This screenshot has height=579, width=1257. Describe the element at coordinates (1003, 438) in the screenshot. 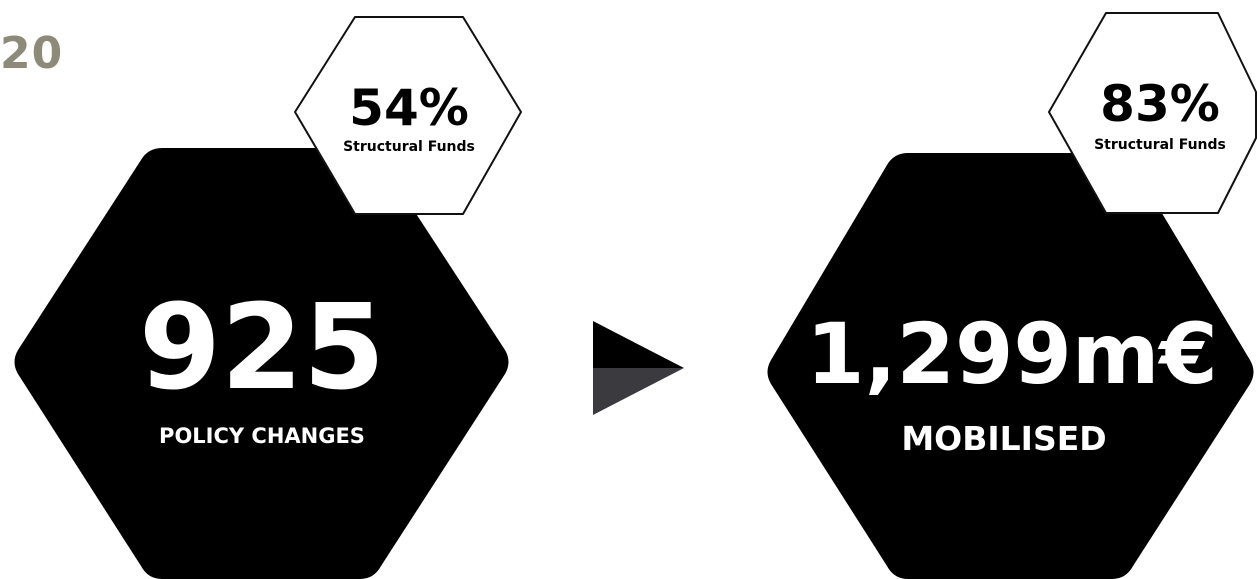

I see `right-main-caption: MOBILISED` at that location.